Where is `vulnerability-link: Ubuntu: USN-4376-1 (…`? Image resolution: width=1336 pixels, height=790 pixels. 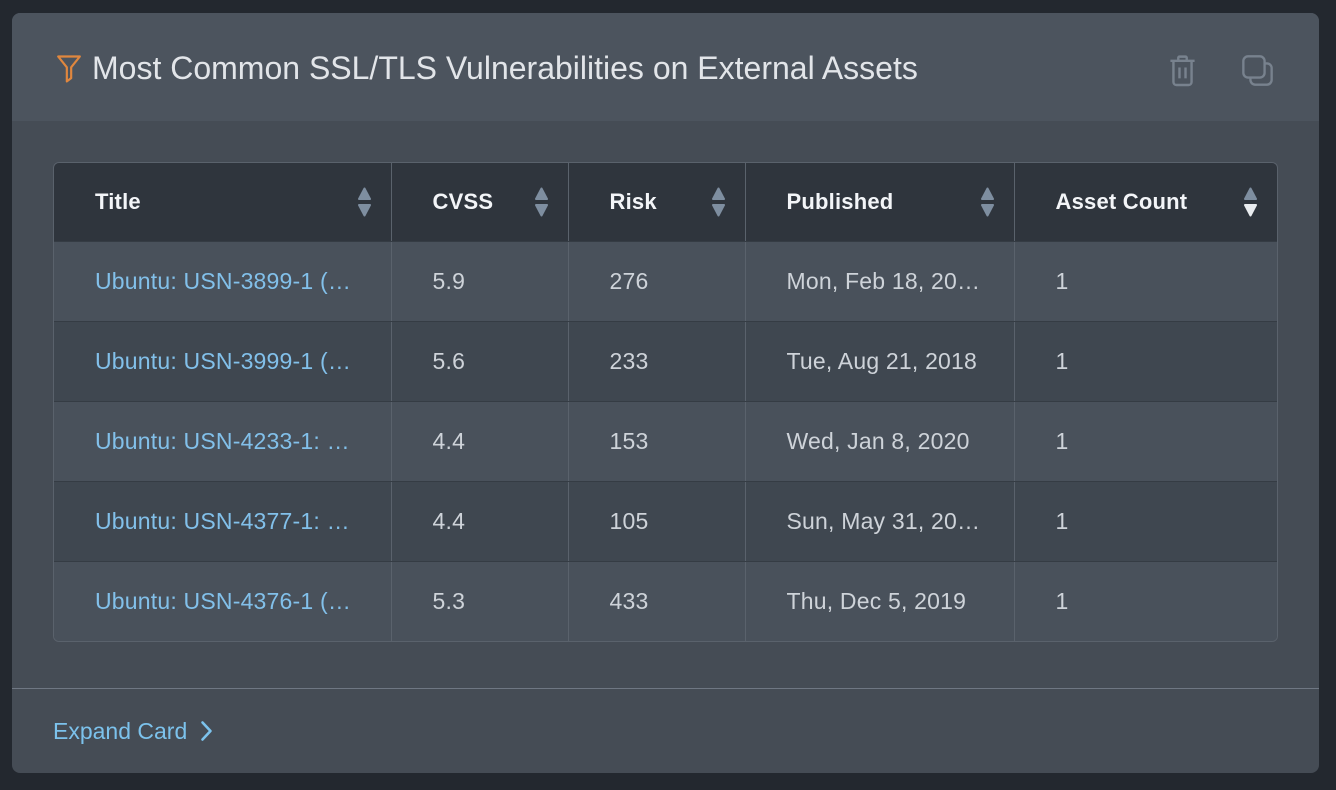 vulnerability-link: Ubuntu: USN-4376-1 (… is located at coordinates (223, 600).